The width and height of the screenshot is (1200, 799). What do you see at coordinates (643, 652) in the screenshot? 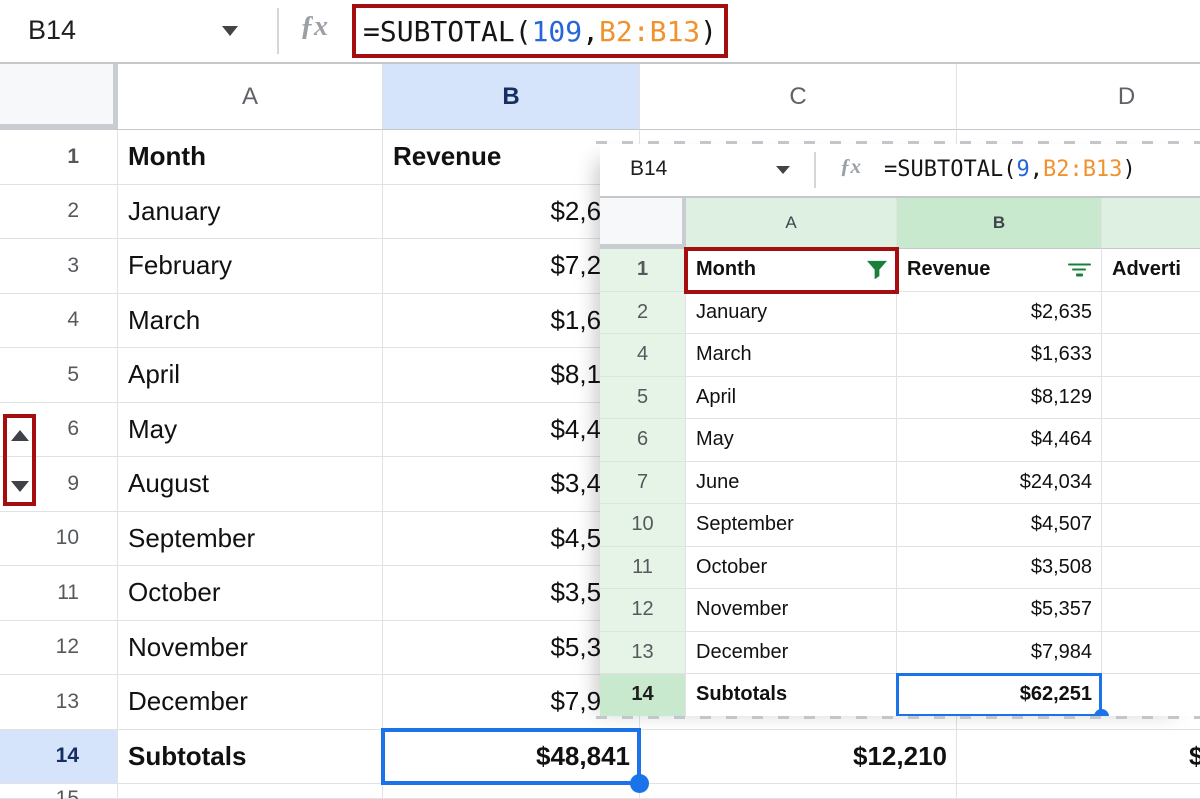
I see `overlay-row-header-13: 13` at bounding box center [643, 652].